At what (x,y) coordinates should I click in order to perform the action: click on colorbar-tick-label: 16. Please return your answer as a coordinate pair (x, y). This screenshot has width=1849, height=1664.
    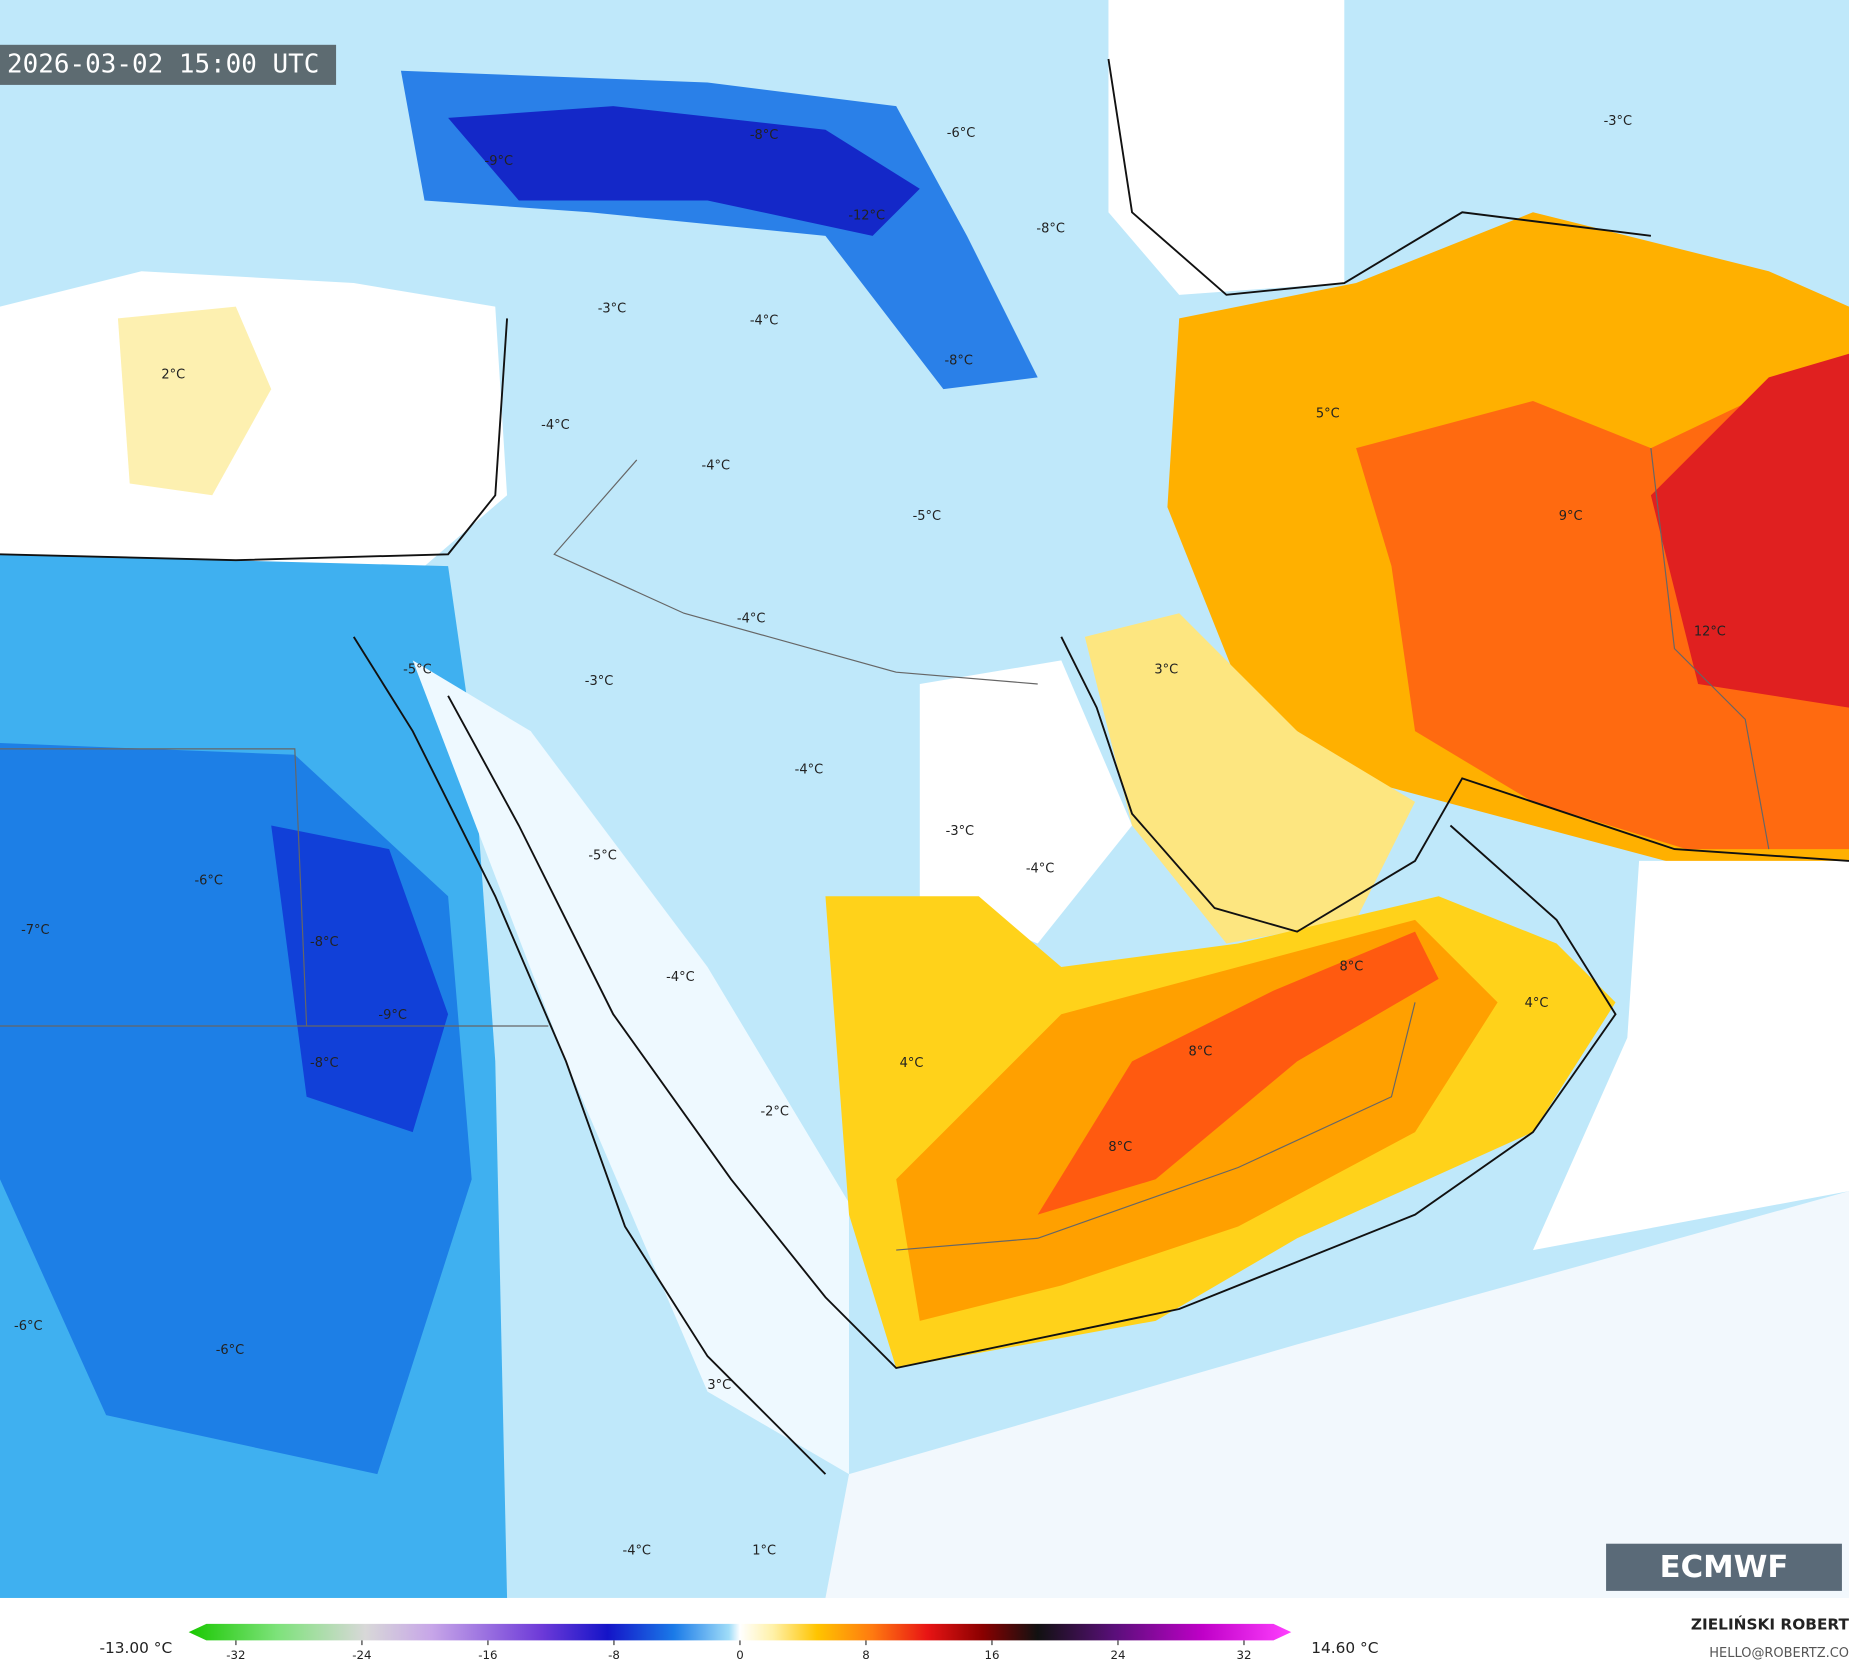
    Looking at the image, I should click on (991, 1655).